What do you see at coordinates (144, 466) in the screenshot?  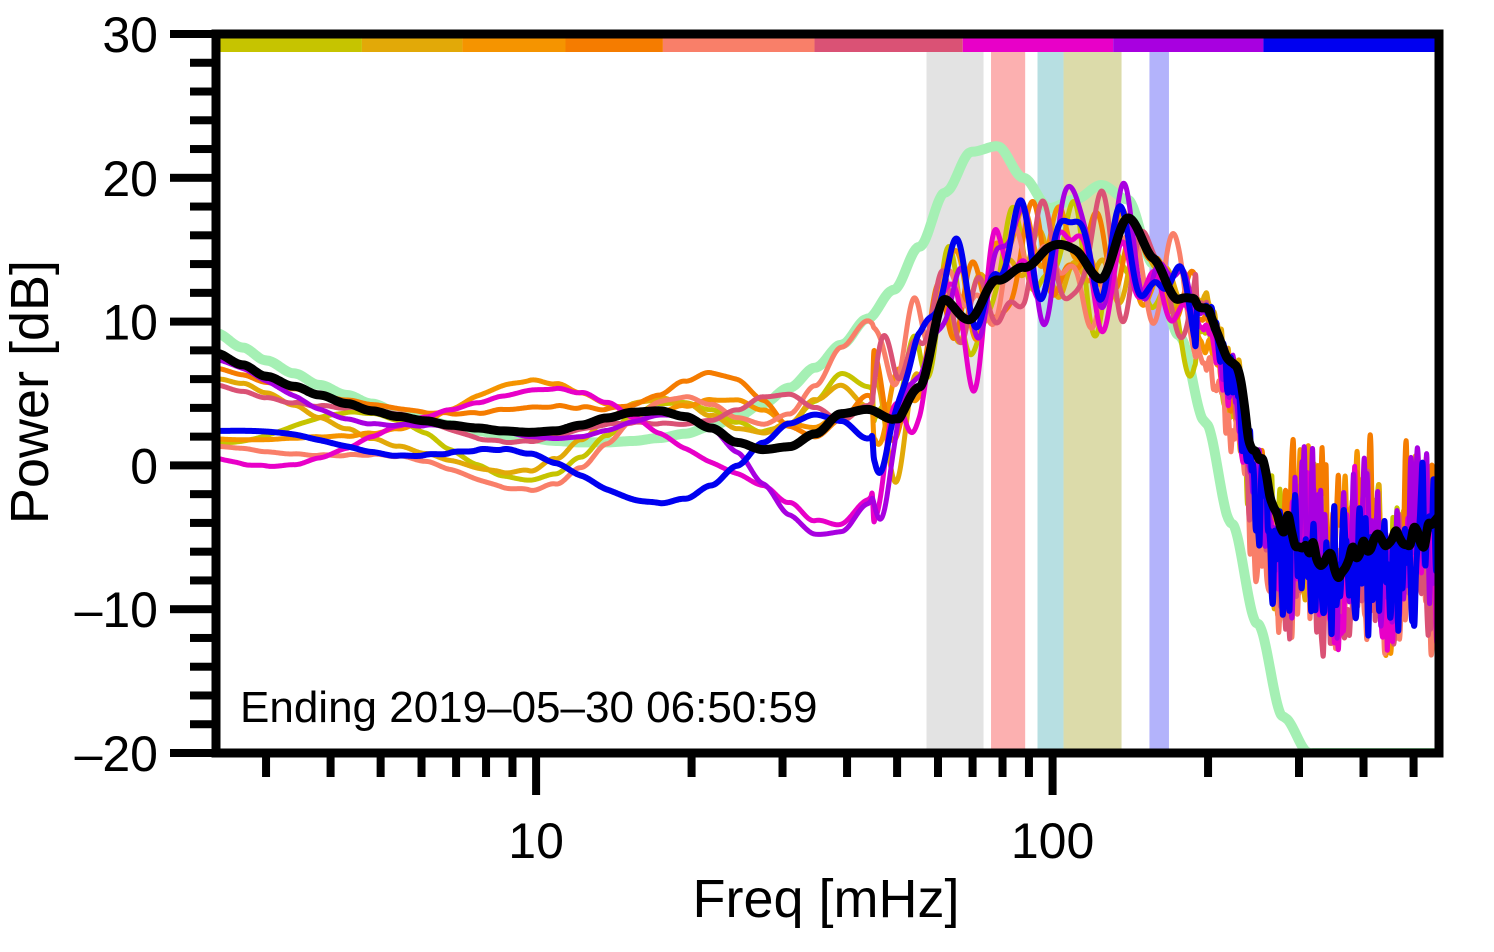 I see `y-tick-label: 0` at bounding box center [144, 466].